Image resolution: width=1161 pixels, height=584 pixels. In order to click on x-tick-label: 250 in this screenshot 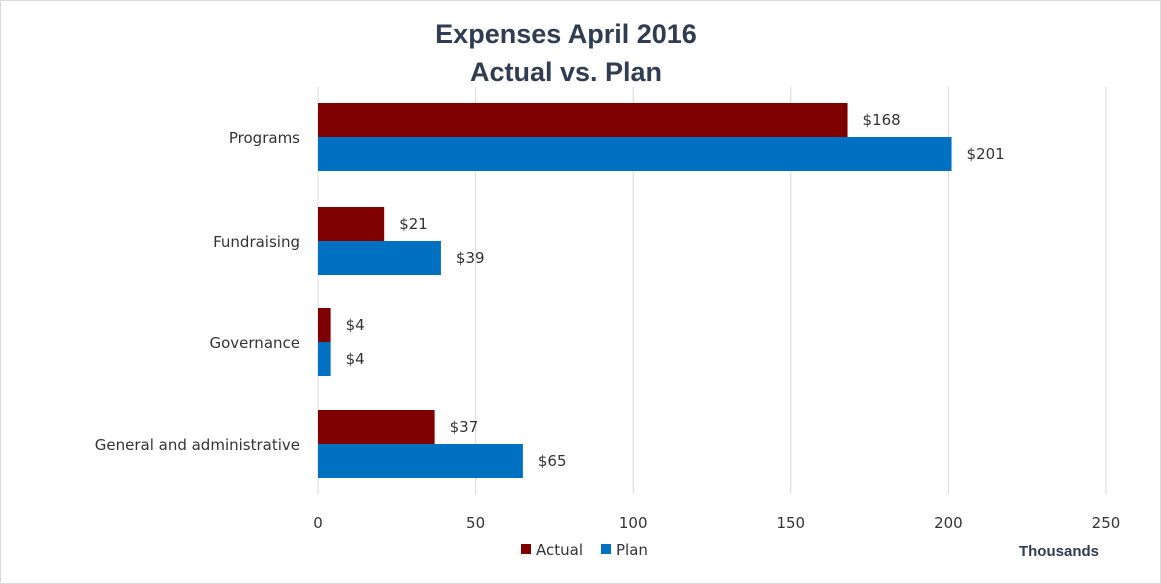, I will do `click(1106, 523)`.